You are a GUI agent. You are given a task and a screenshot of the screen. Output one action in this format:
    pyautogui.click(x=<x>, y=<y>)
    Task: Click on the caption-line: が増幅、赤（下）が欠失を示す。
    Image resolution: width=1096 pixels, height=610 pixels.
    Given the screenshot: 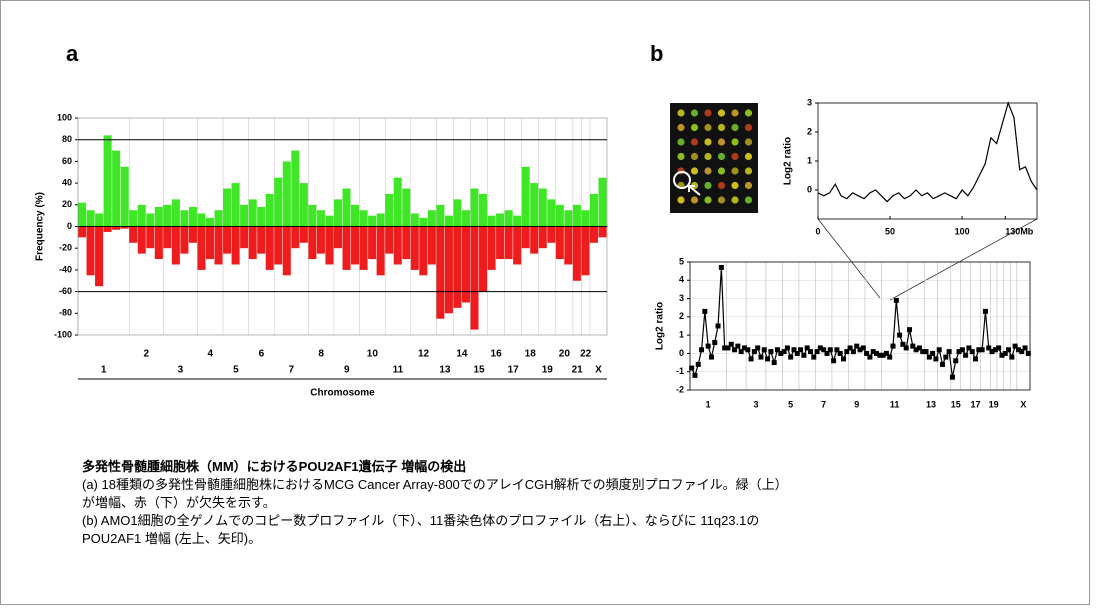 What is the action you would take?
    pyautogui.click(x=179, y=502)
    